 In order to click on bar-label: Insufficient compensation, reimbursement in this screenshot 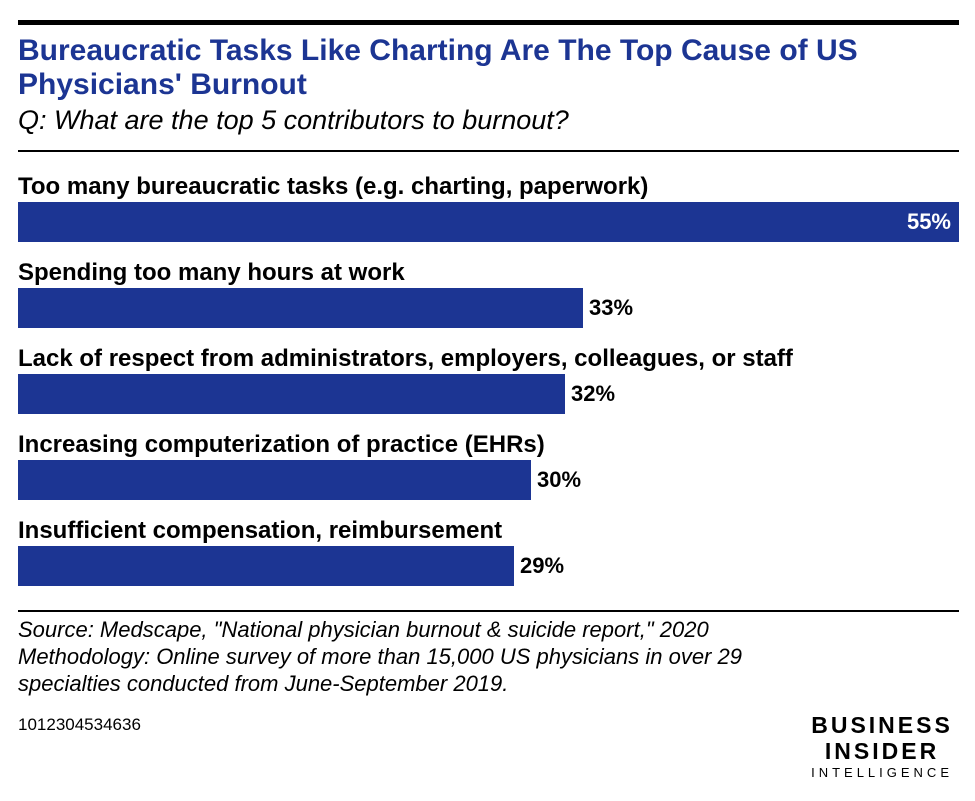, I will do `click(260, 530)`.